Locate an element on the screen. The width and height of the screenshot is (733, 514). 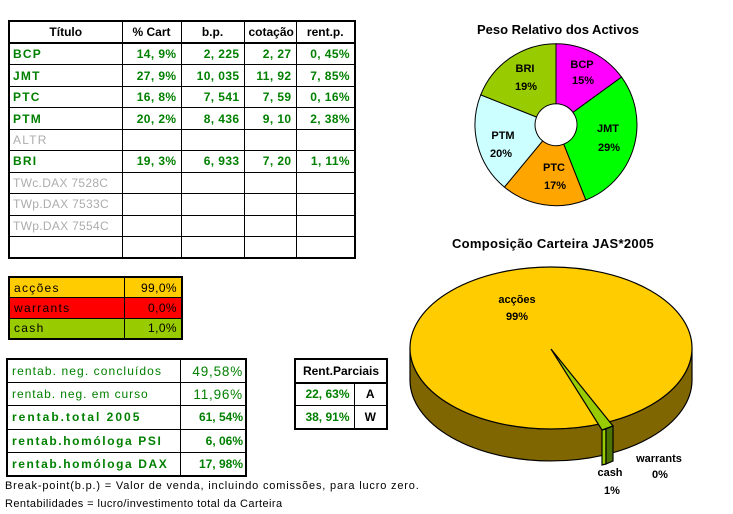
svg-text: acções is located at coordinates (516, 300).